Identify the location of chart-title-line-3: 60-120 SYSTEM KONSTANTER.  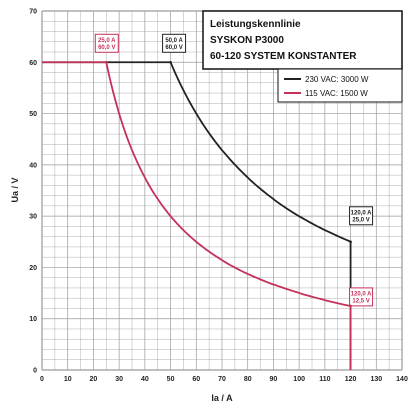
(283, 56).